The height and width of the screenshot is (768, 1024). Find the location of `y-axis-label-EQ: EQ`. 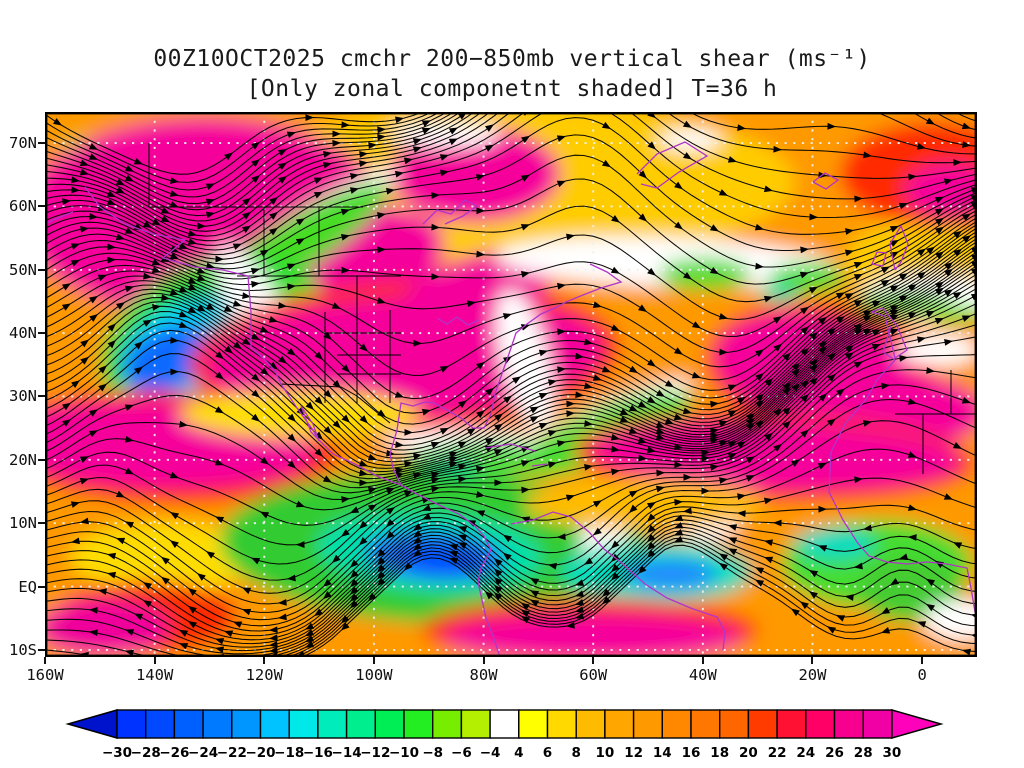

y-axis-label-EQ: EQ is located at coordinates (27, 586).